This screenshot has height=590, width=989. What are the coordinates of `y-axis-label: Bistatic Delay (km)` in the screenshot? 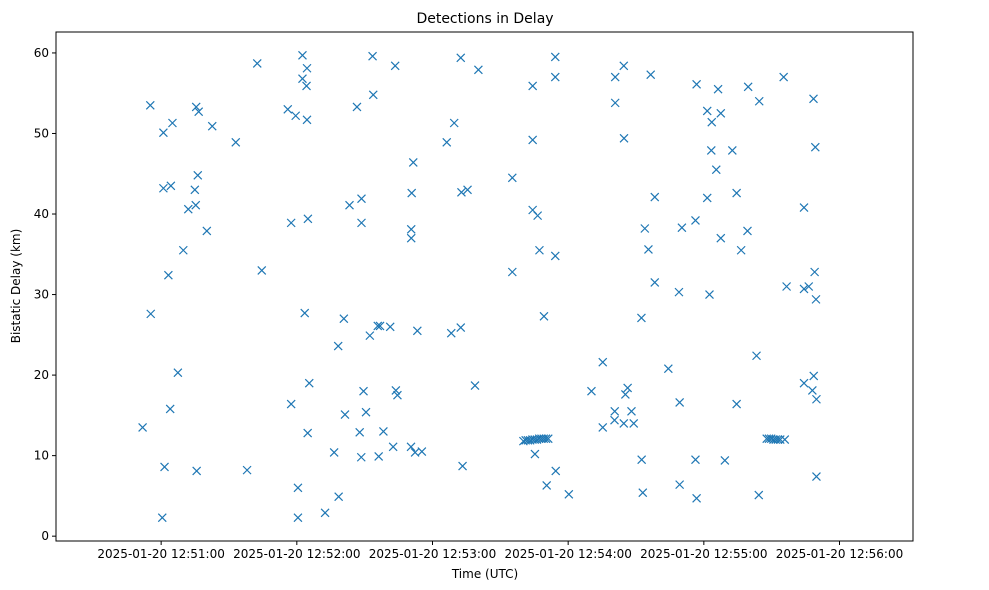 It's located at (16, 286).